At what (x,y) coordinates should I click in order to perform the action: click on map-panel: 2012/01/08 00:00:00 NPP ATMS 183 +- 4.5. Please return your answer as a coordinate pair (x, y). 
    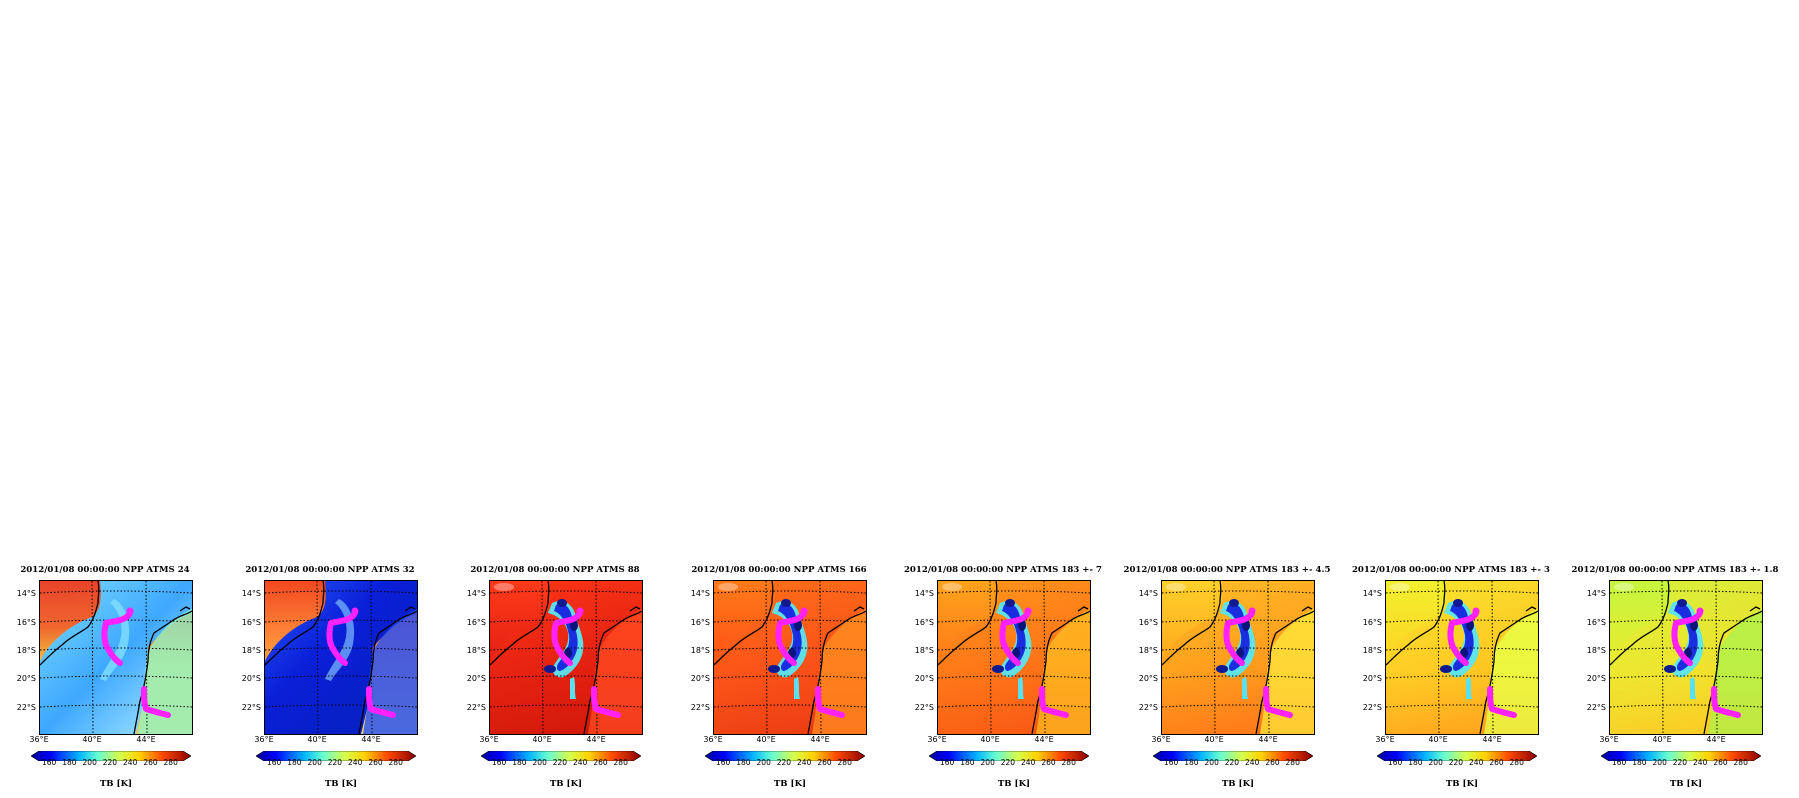
    Looking at the image, I should click on (1228, 680).